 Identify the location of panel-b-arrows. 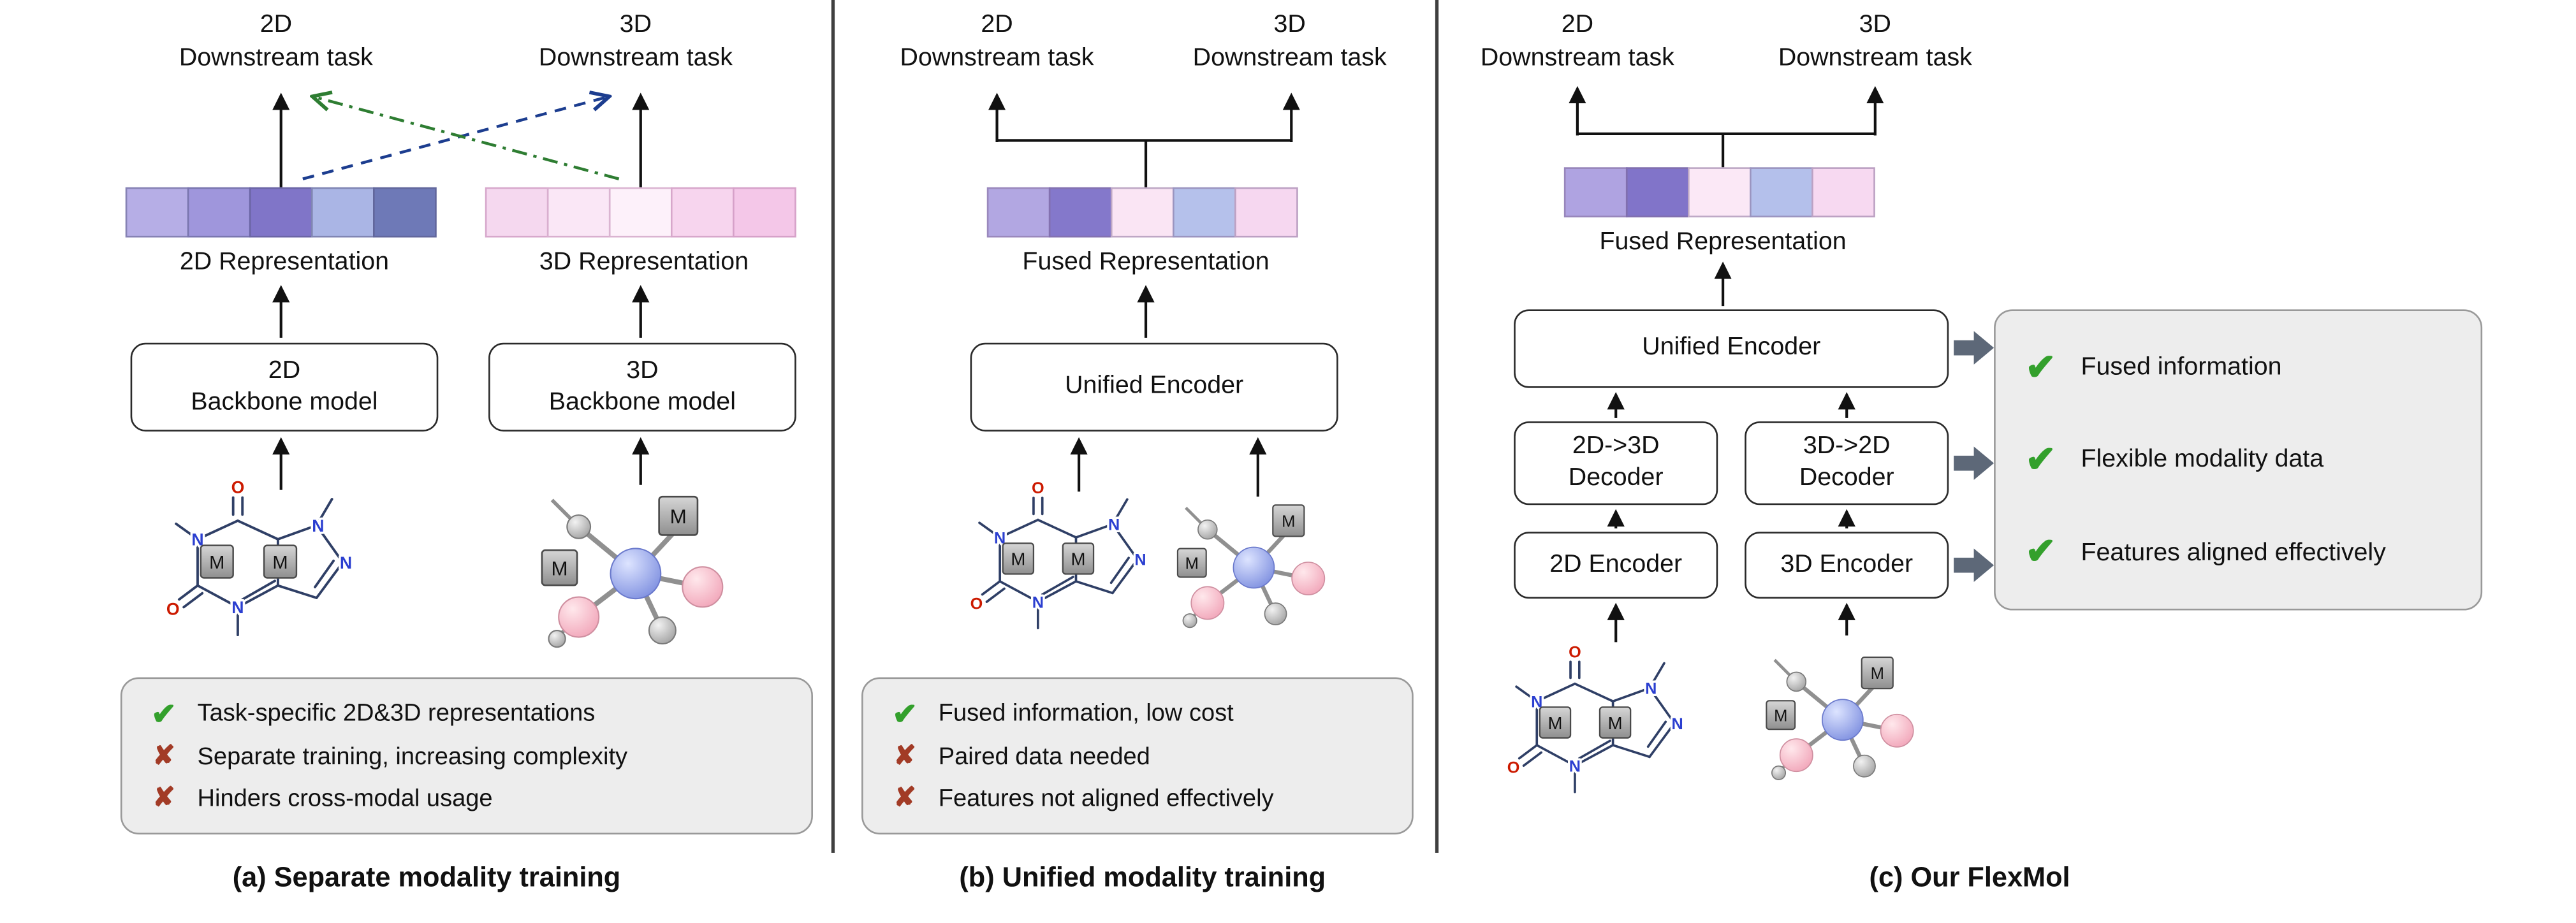
(1144, 295).